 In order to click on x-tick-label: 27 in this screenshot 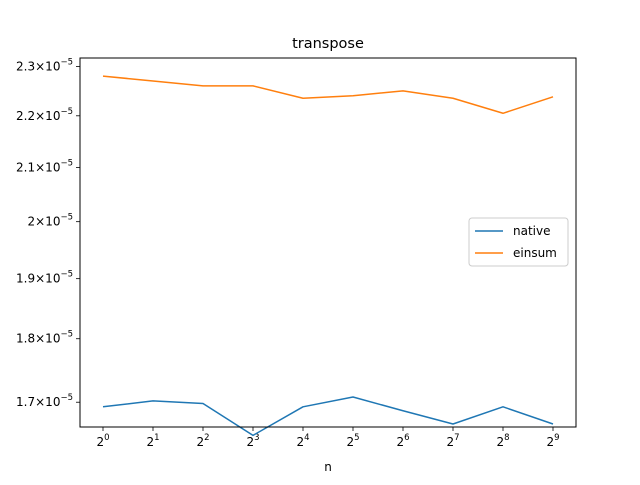, I will do `click(452, 441)`.